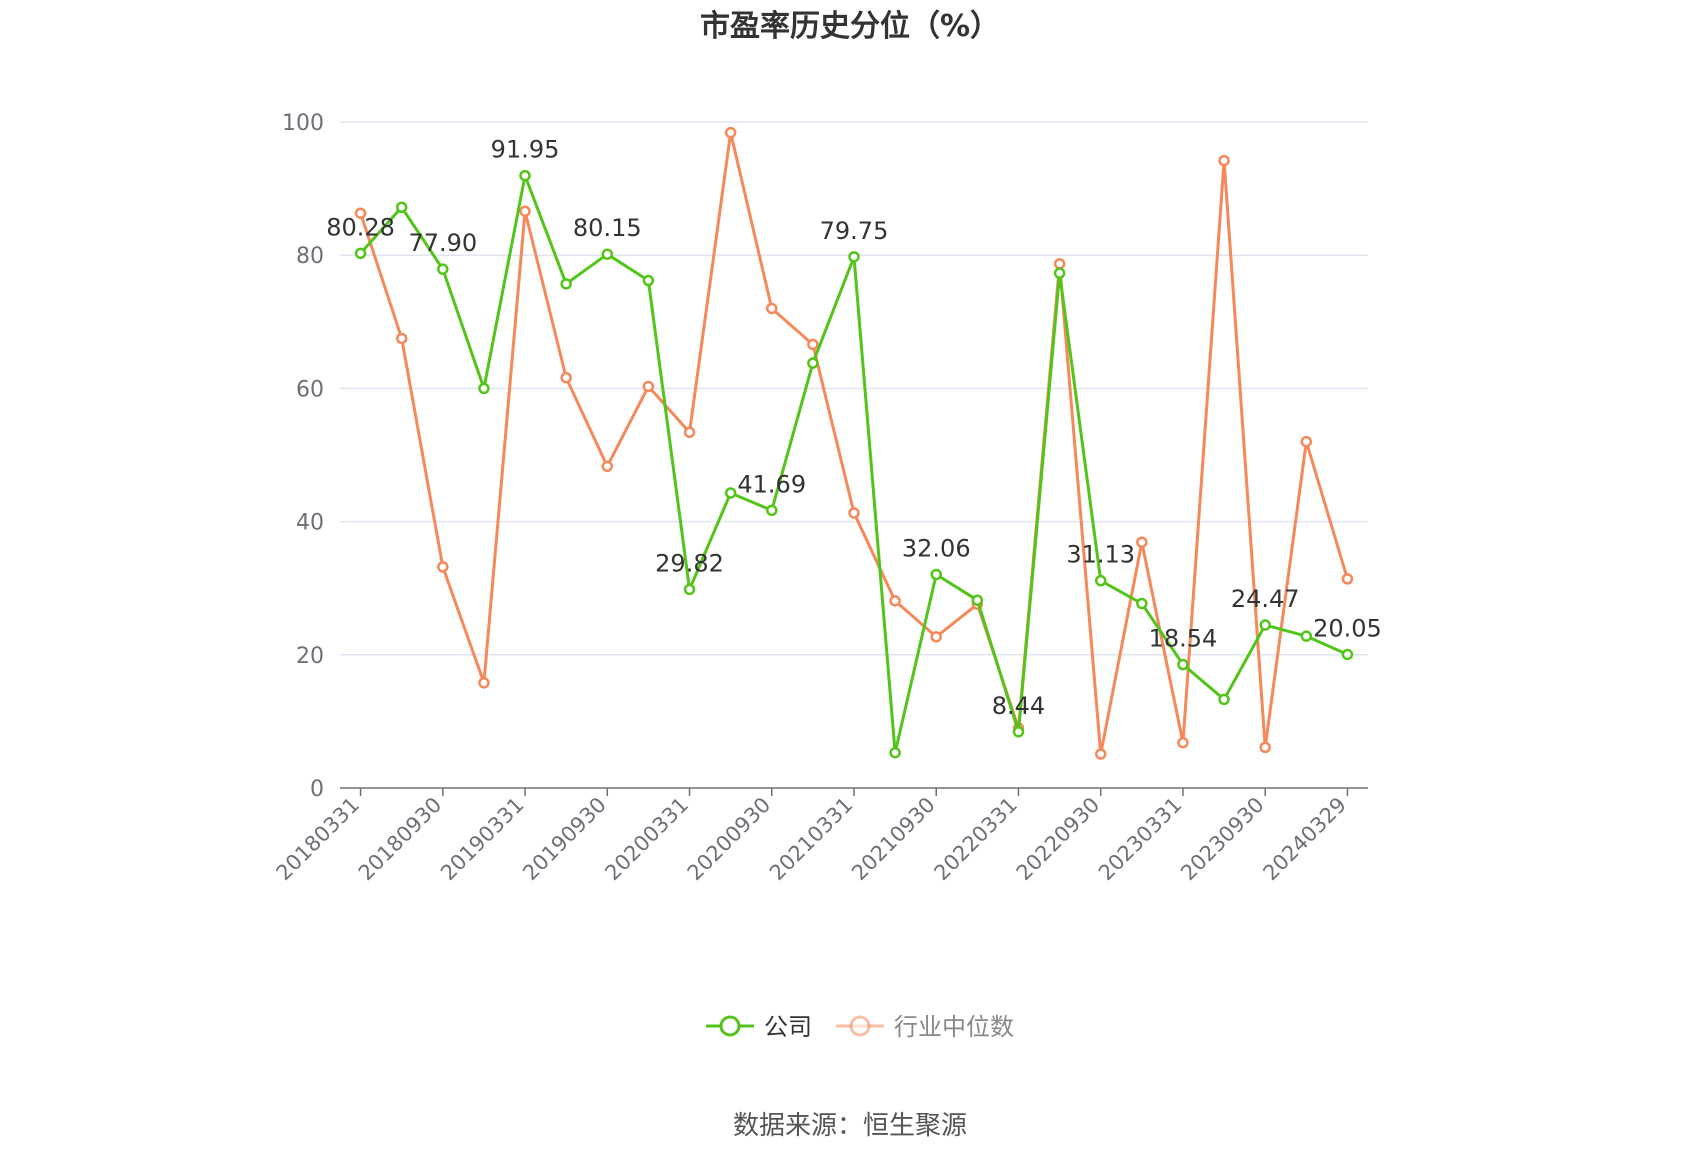 This screenshot has width=1700, height=1150. What do you see at coordinates (849, 1126) in the screenshot?
I see `source-note: 数据来源：恒生聚源` at bounding box center [849, 1126].